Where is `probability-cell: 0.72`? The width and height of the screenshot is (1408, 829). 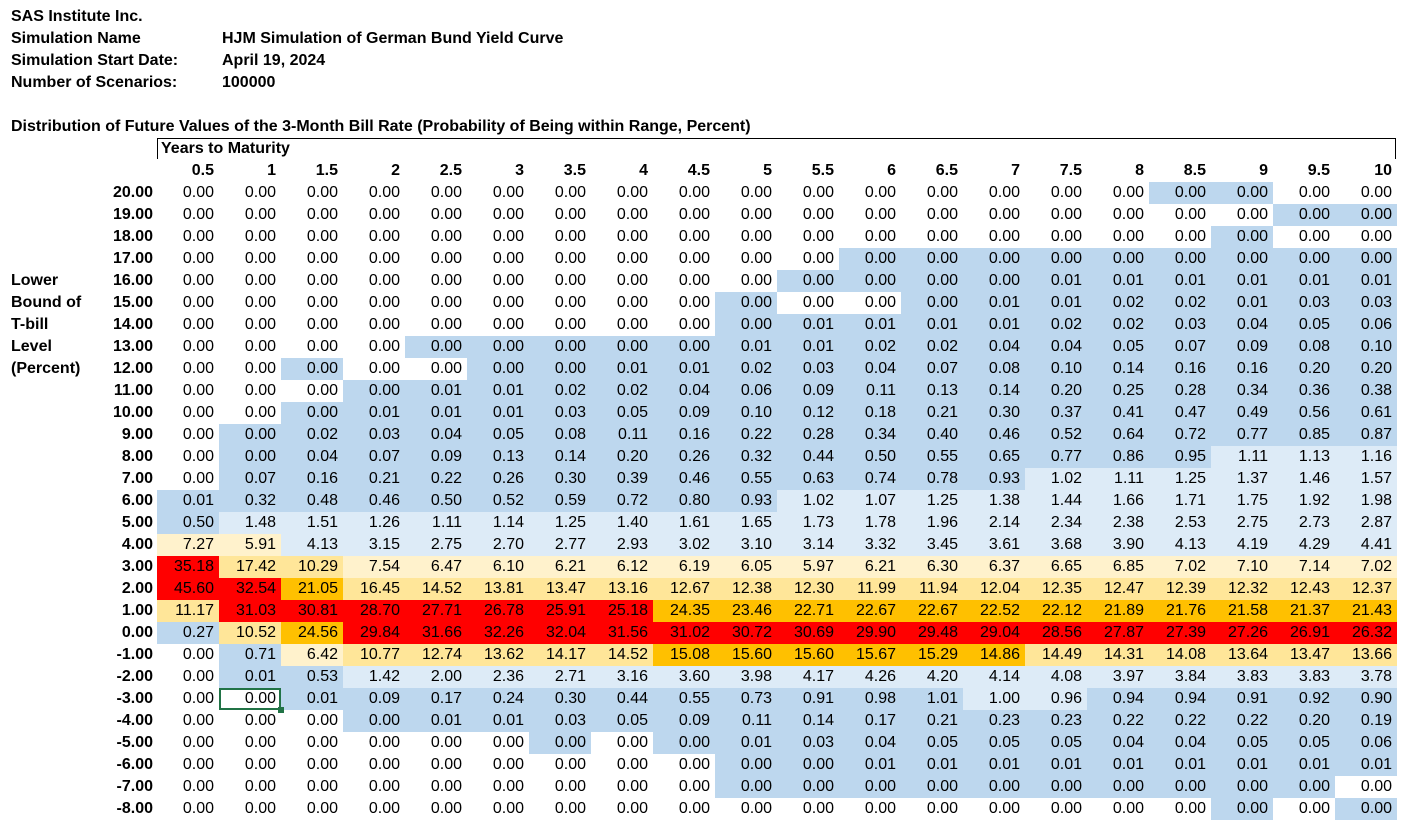 probability-cell: 0.72 is located at coordinates (1180, 435).